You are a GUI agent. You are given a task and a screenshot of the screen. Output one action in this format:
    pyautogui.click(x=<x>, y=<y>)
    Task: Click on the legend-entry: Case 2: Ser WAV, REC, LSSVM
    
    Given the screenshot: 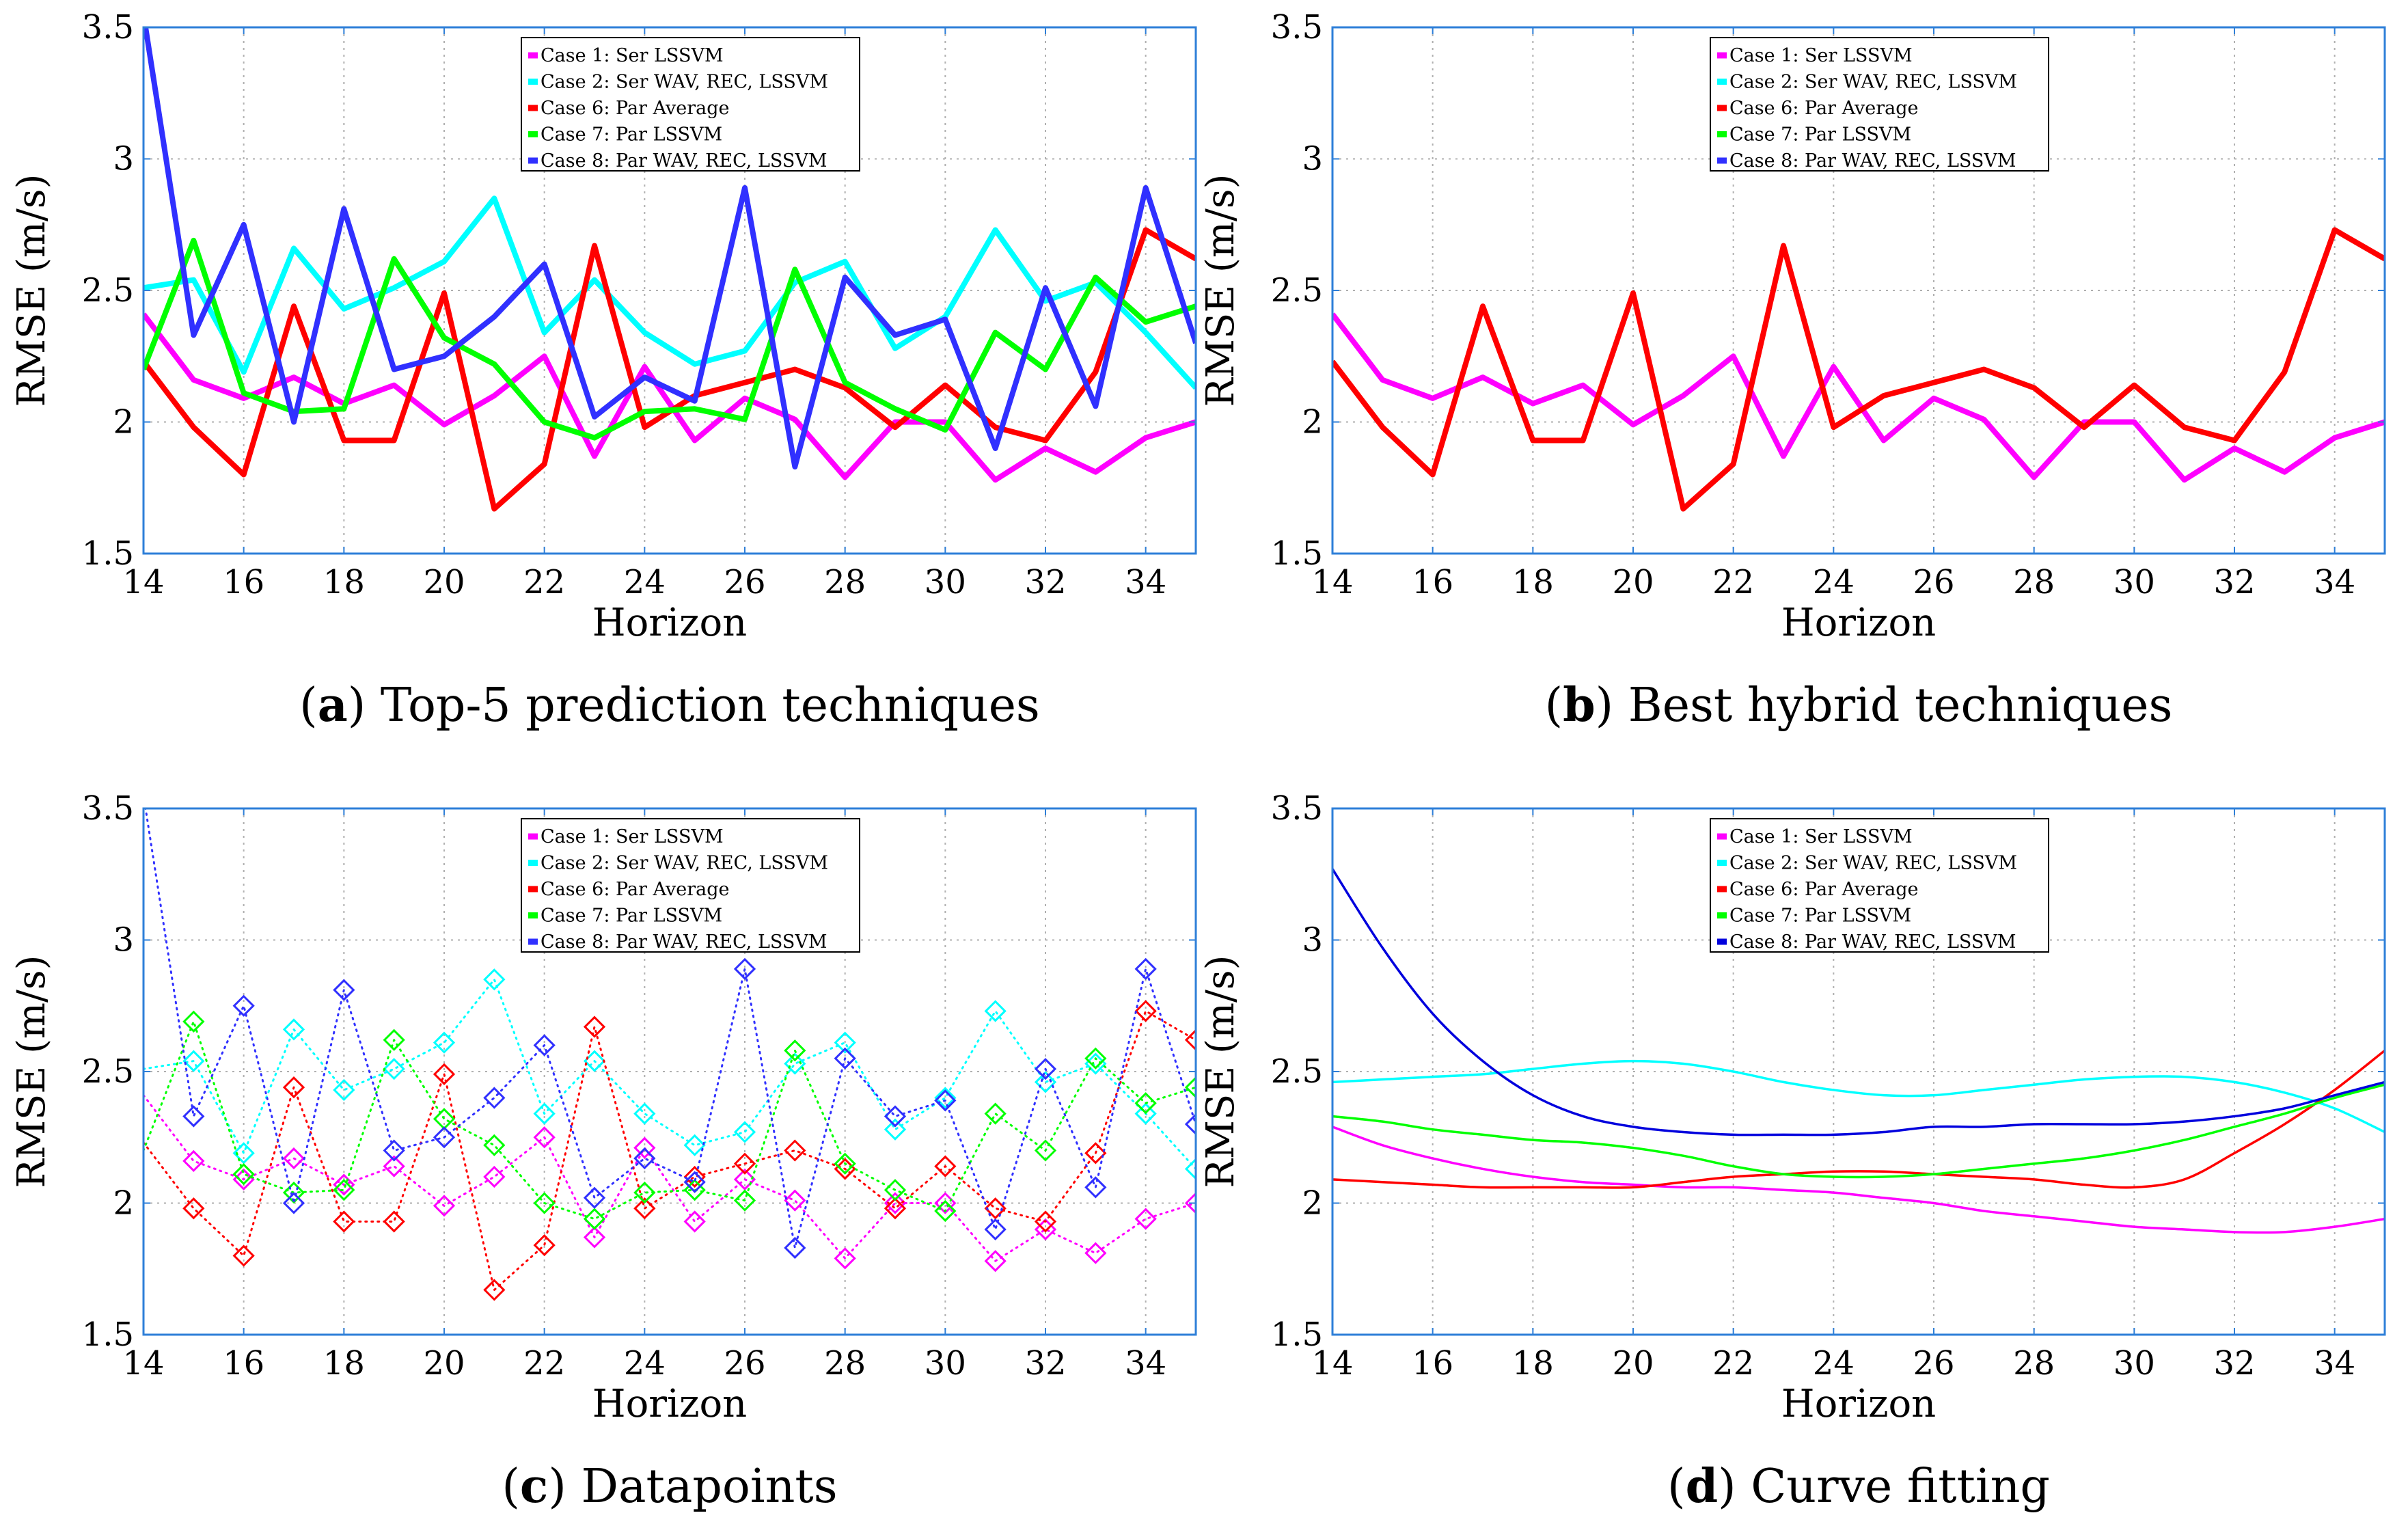 What is the action you would take?
    pyautogui.click(x=1873, y=863)
    